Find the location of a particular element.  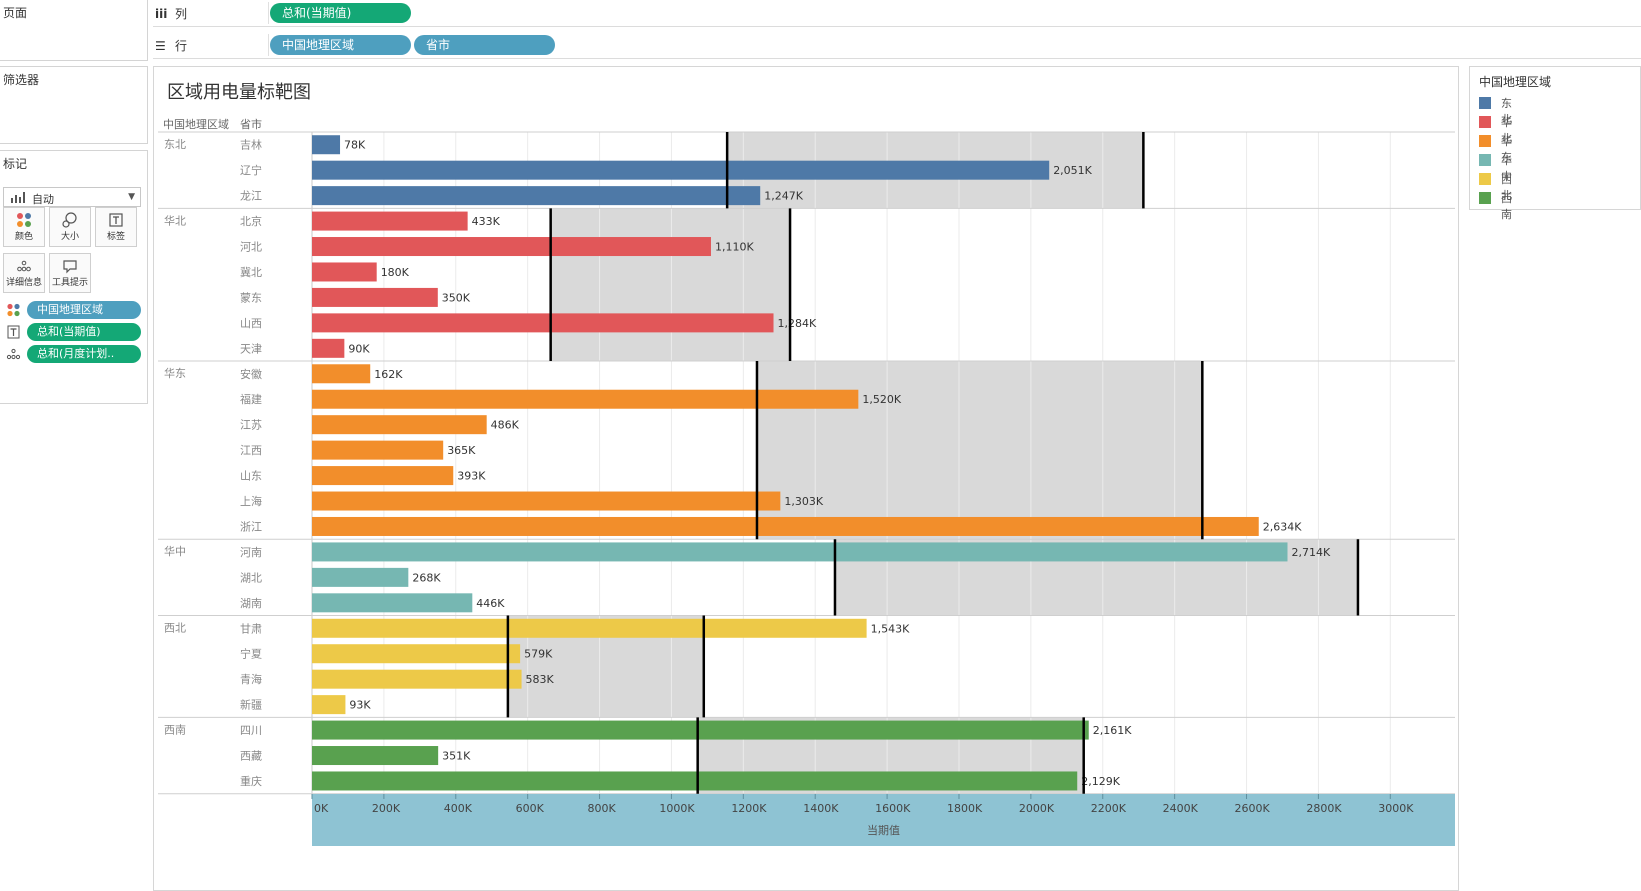

shelf-divider is located at coordinates (268, 13).